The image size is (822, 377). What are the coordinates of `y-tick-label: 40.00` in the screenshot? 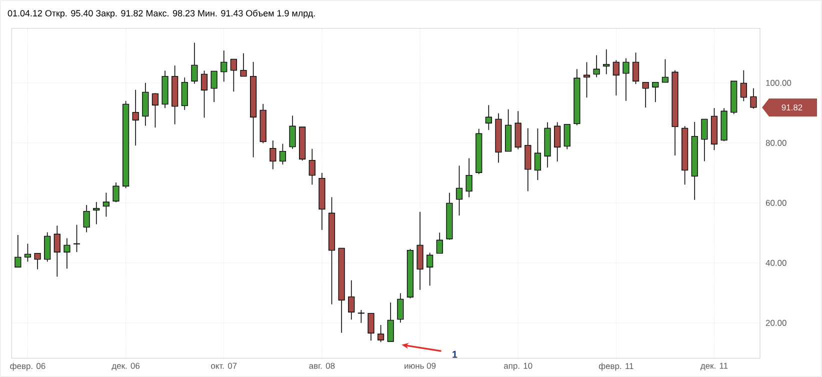 It's located at (776, 263).